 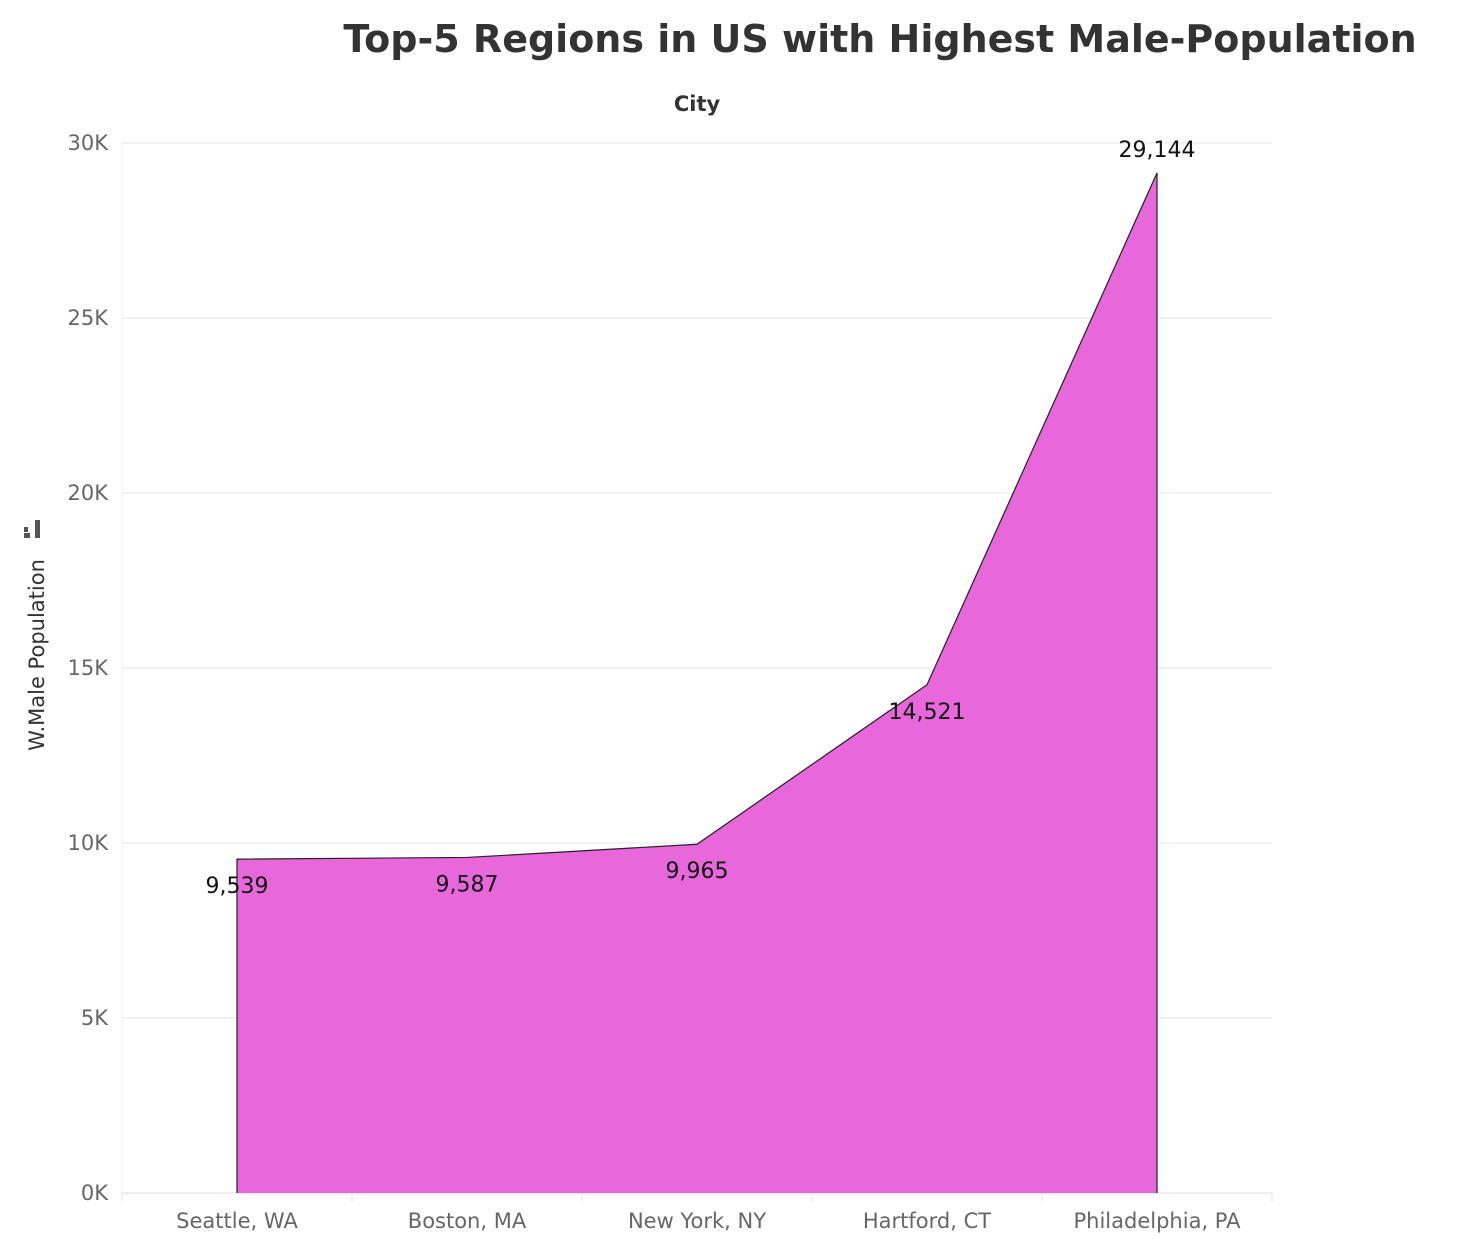 What do you see at coordinates (927, 712) in the screenshot?
I see `data-label-3: 14,521` at bounding box center [927, 712].